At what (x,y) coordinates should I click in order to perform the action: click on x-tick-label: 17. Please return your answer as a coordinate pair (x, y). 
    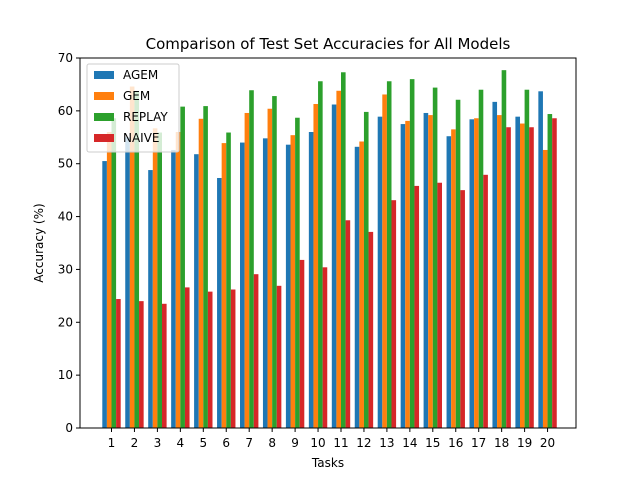
    Looking at the image, I should click on (478, 443).